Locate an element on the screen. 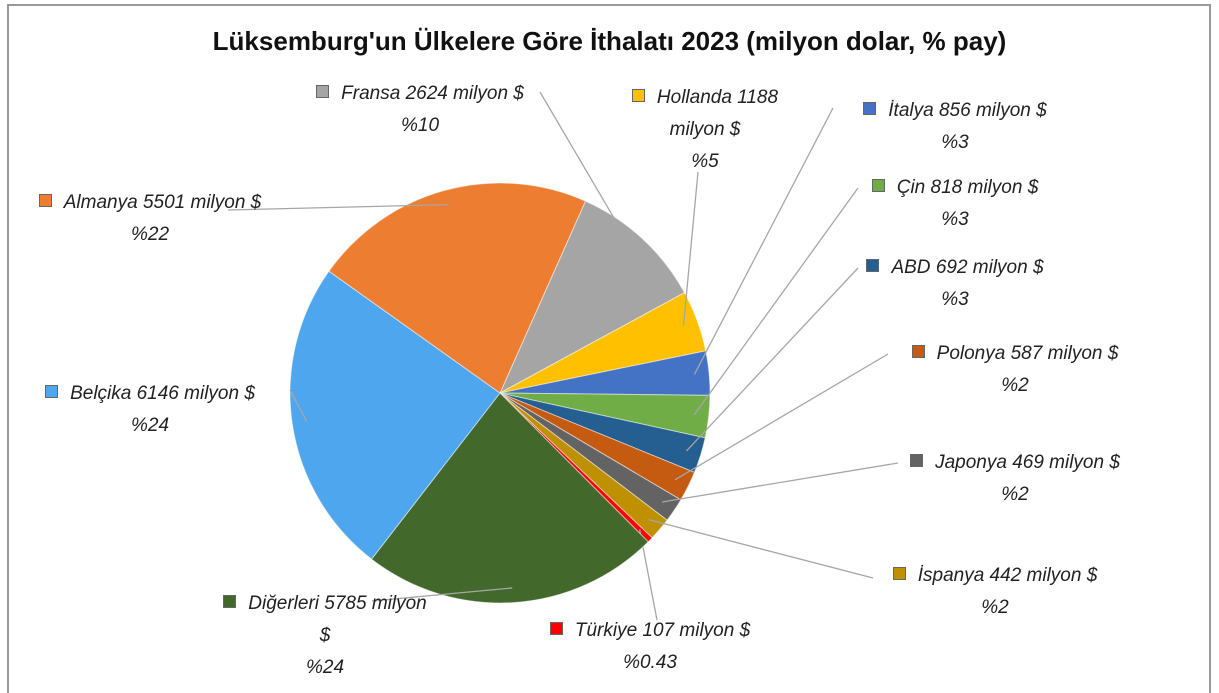  label-text: 818 milyon $ is located at coordinates (984, 187).